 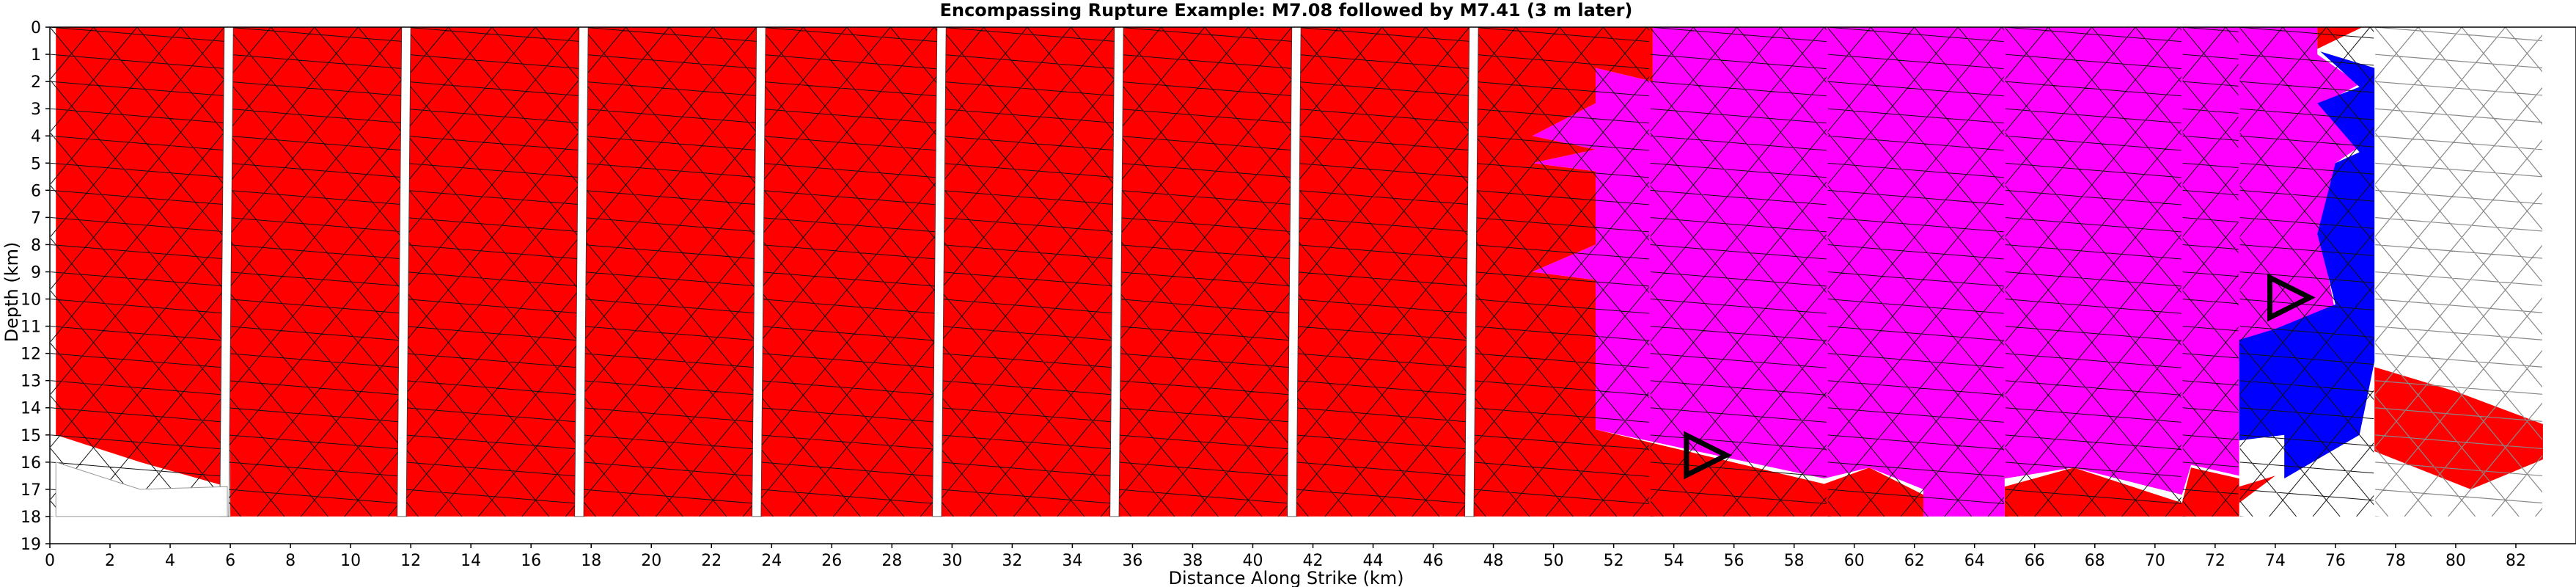 I want to click on y-tick-label: 1, so click(x=36, y=55).